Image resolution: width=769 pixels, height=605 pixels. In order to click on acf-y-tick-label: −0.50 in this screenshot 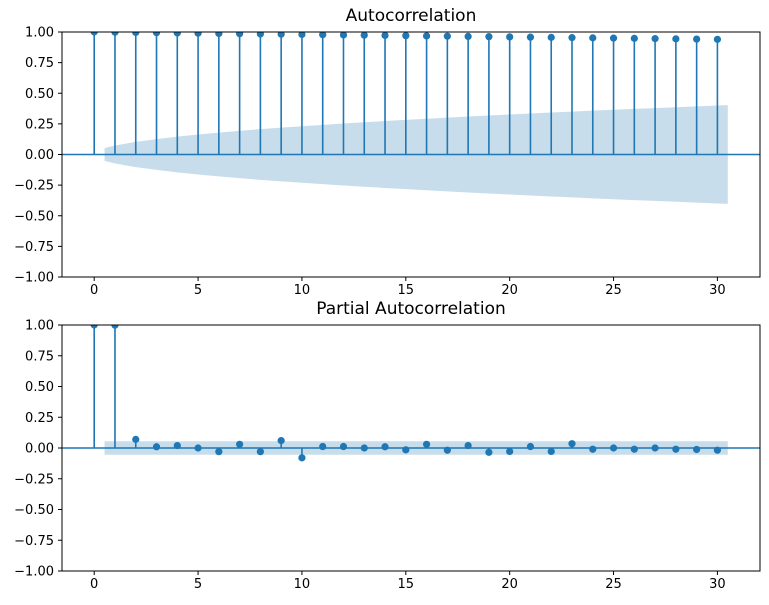, I will do `click(34, 216)`.